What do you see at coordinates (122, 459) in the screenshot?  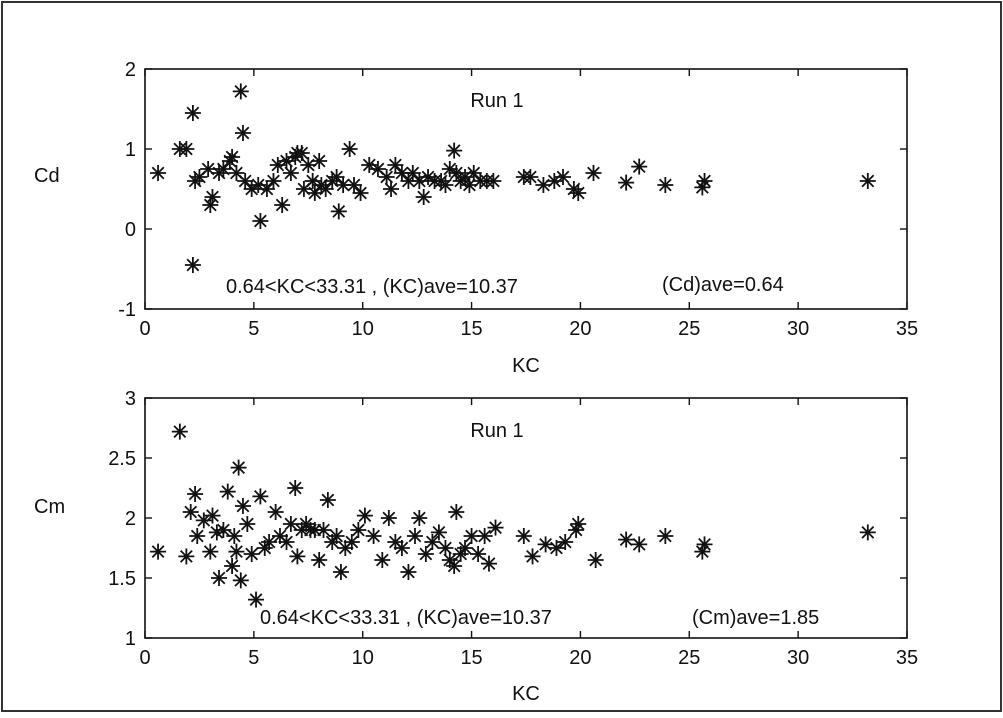 I see `y-tick-label: 2.5` at bounding box center [122, 459].